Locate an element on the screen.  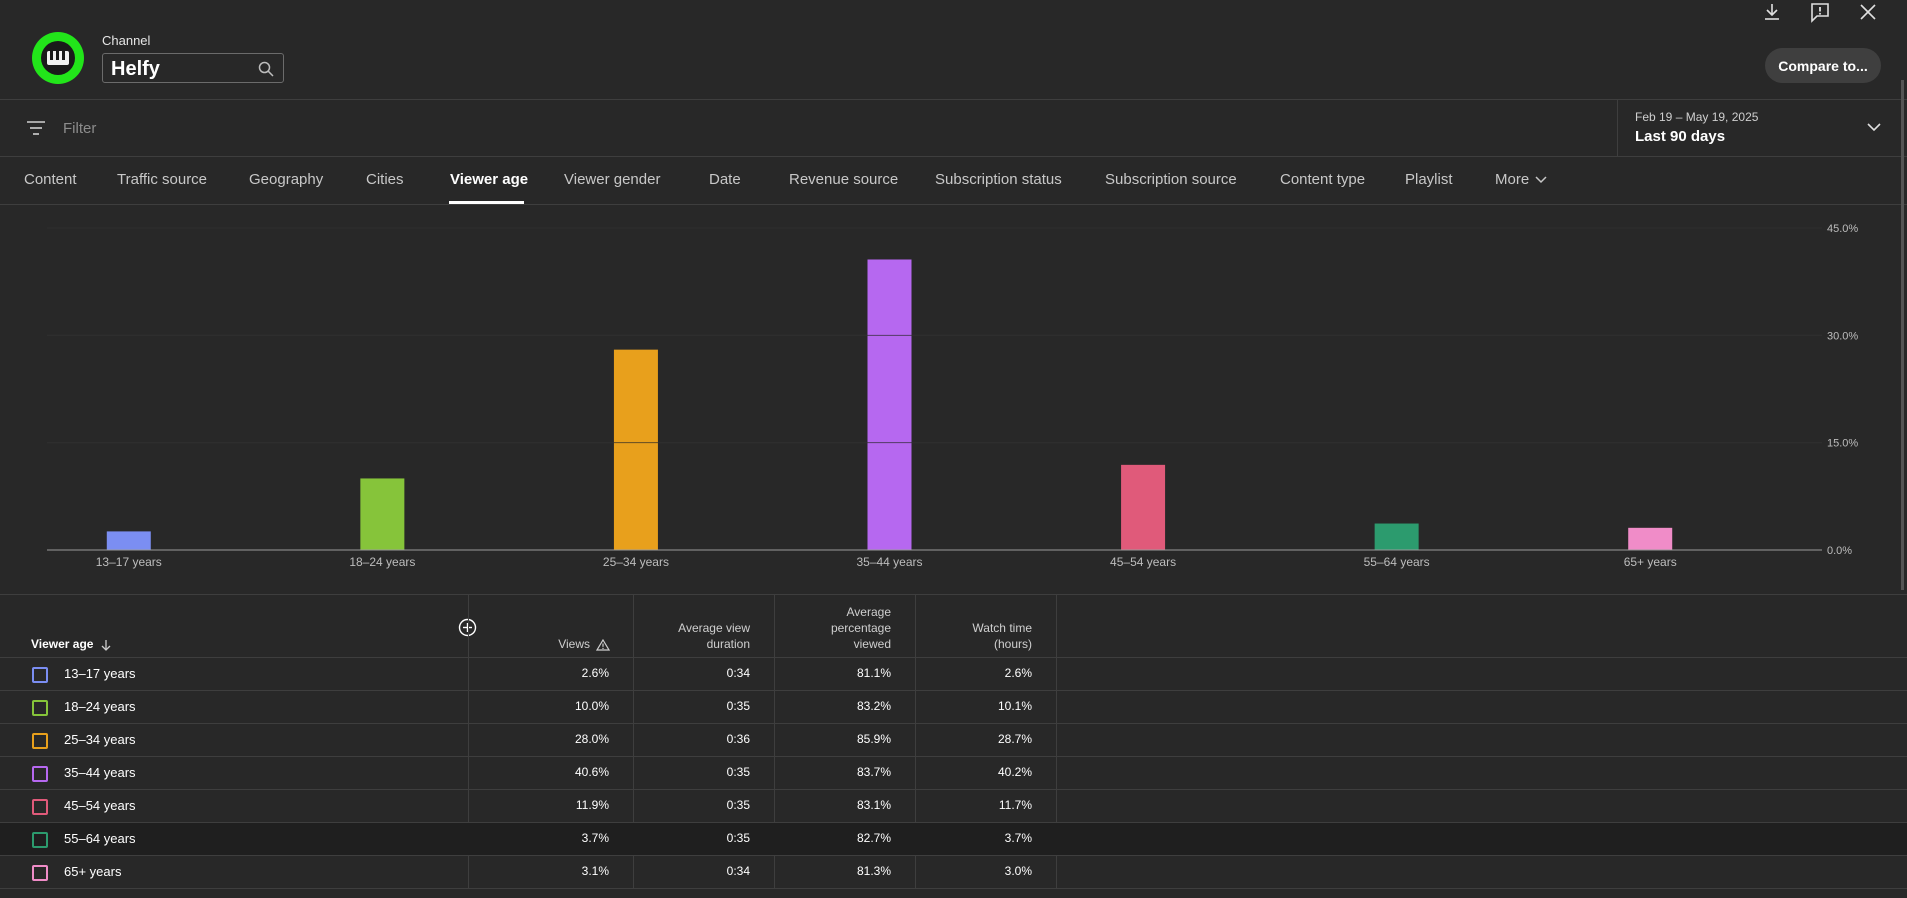
add-circle-icon is located at coordinates (467, 627).